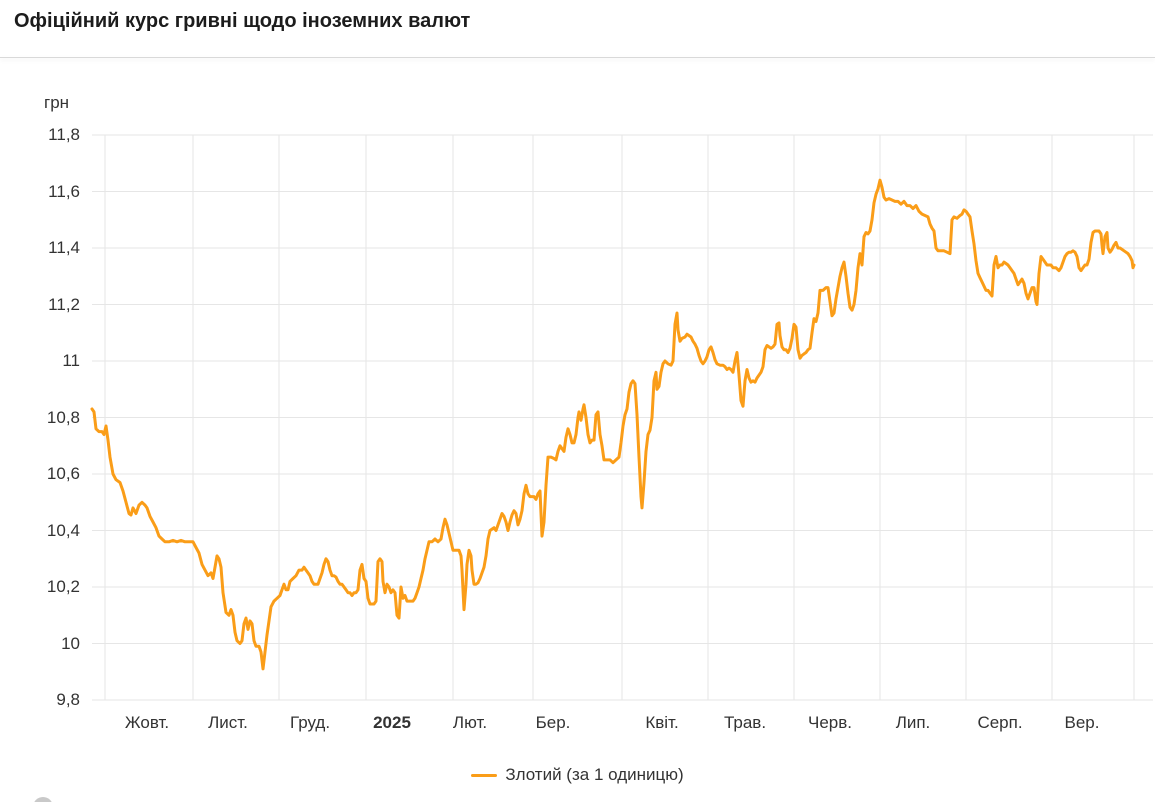  Describe the element at coordinates (43, 799) in the screenshot. I see `scroll-top-button` at that location.